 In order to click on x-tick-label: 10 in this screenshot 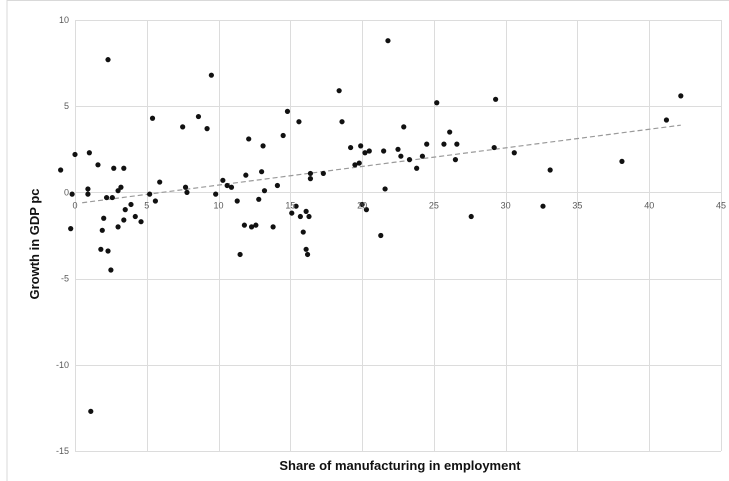, I will do `click(219, 205)`.